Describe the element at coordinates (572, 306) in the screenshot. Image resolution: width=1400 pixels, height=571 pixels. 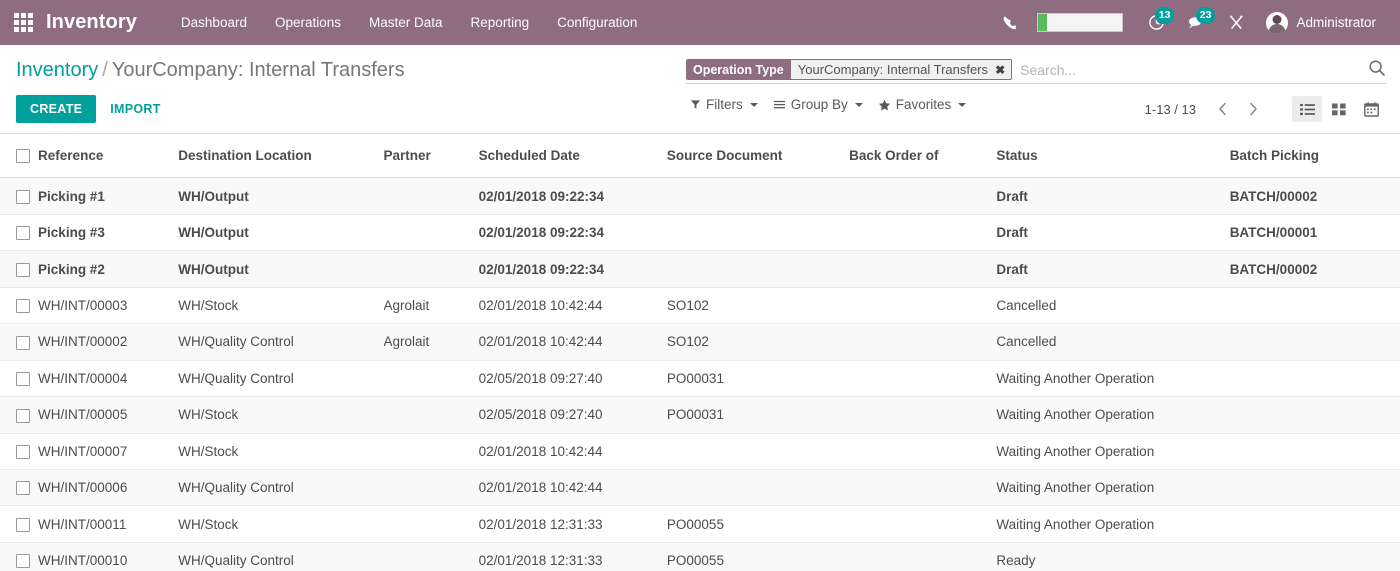
I see `cell-scheduled-date: 02/01/2018 10:42:44` at that location.